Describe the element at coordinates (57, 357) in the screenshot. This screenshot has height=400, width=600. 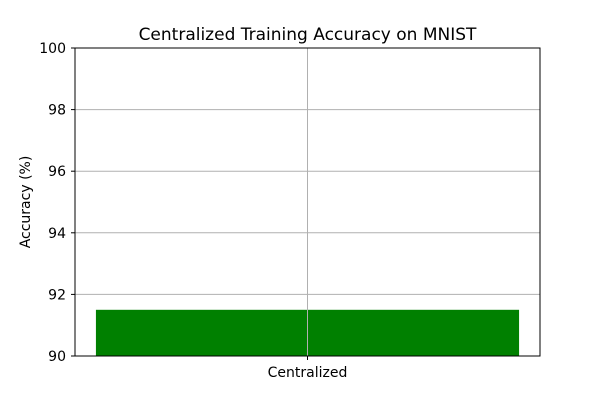
I see `y-tick-label: 90` at that location.